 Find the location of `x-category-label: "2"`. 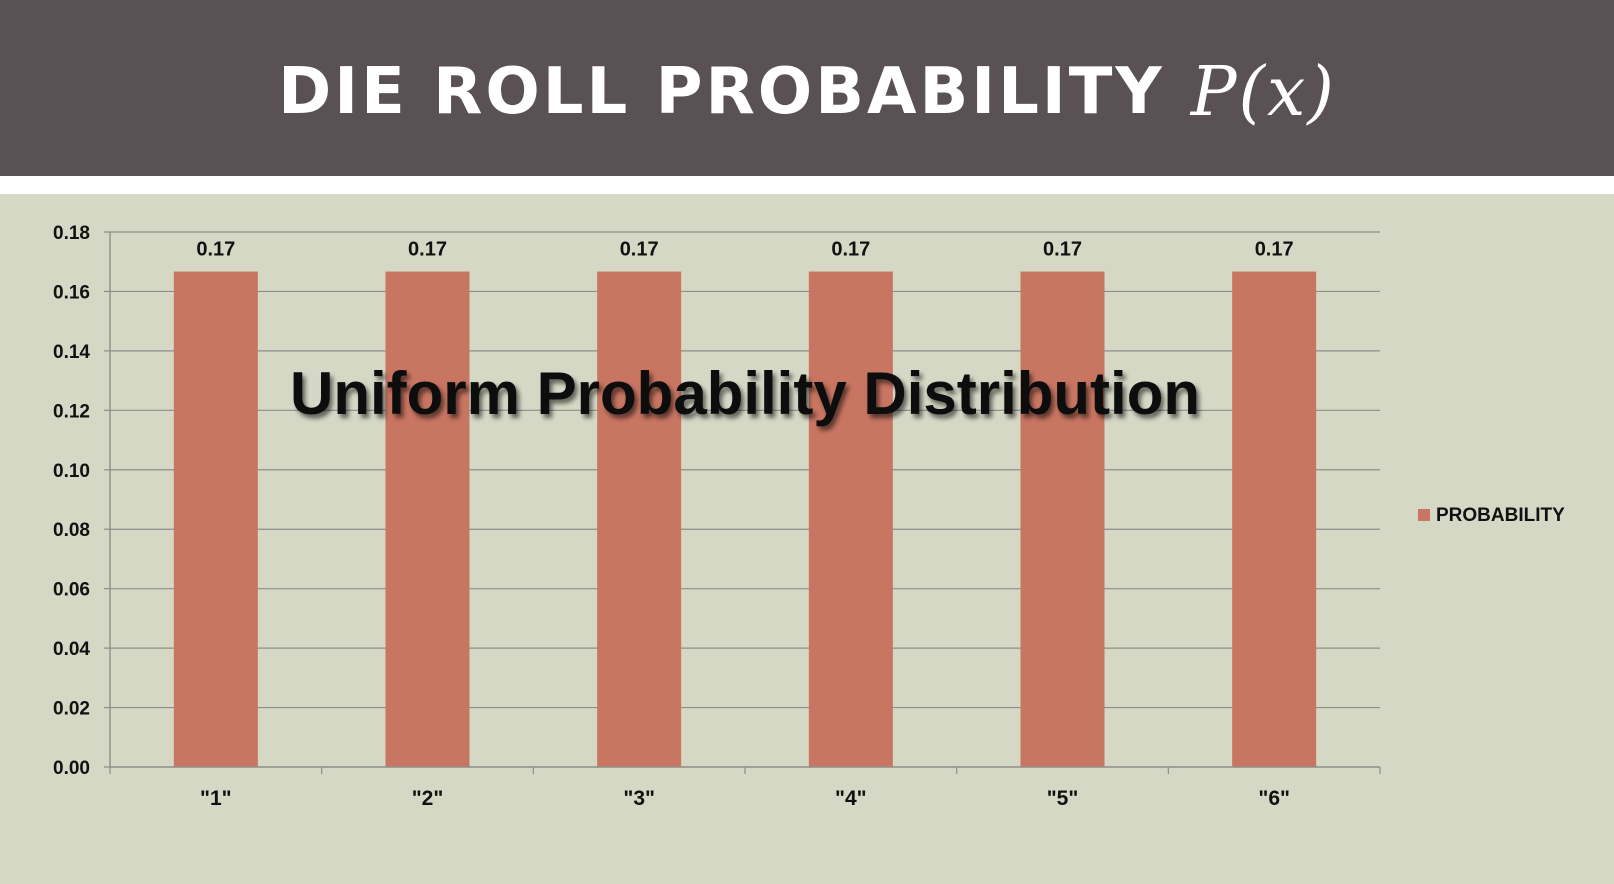

x-category-label: "2" is located at coordinates (428, 798).